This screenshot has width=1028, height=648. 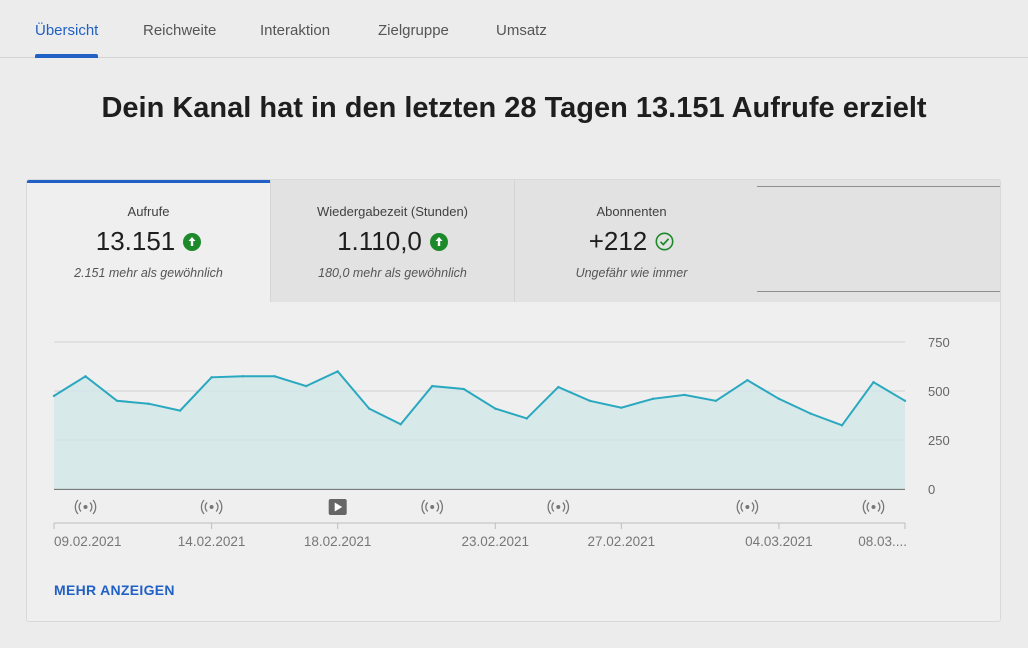 I want to click on check-circle-icon, so click(x=664, y=241).